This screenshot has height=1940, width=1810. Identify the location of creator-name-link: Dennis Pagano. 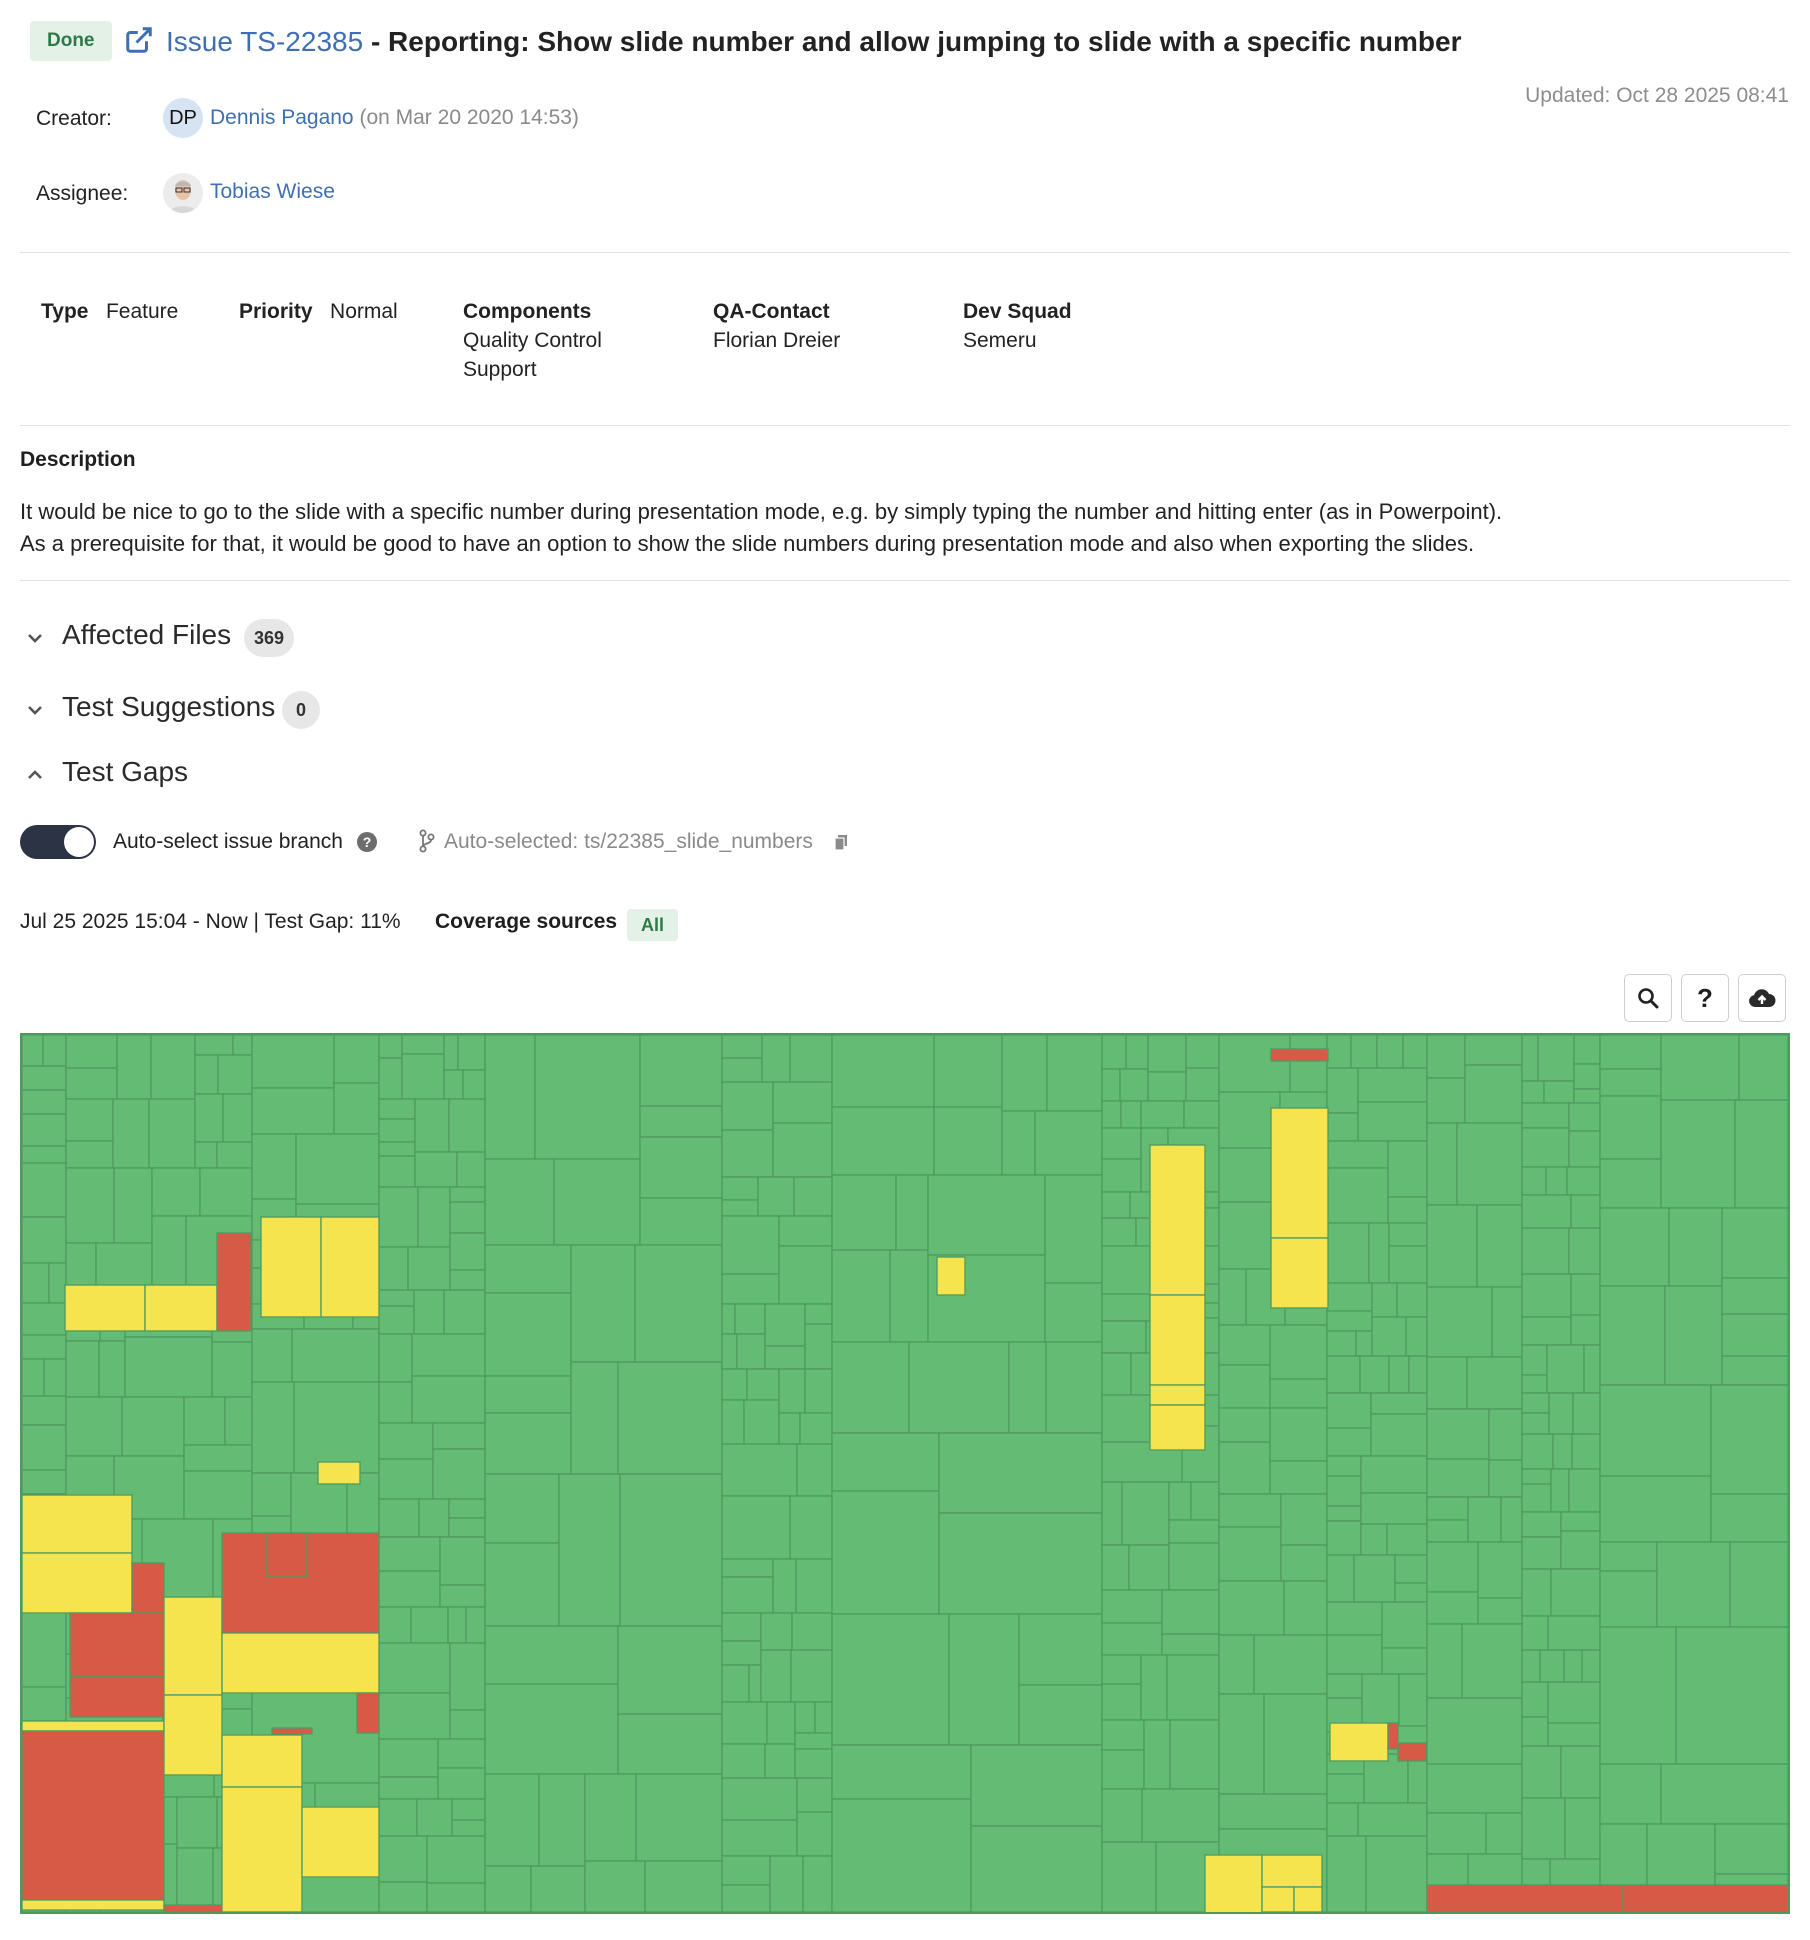
(282, 117).